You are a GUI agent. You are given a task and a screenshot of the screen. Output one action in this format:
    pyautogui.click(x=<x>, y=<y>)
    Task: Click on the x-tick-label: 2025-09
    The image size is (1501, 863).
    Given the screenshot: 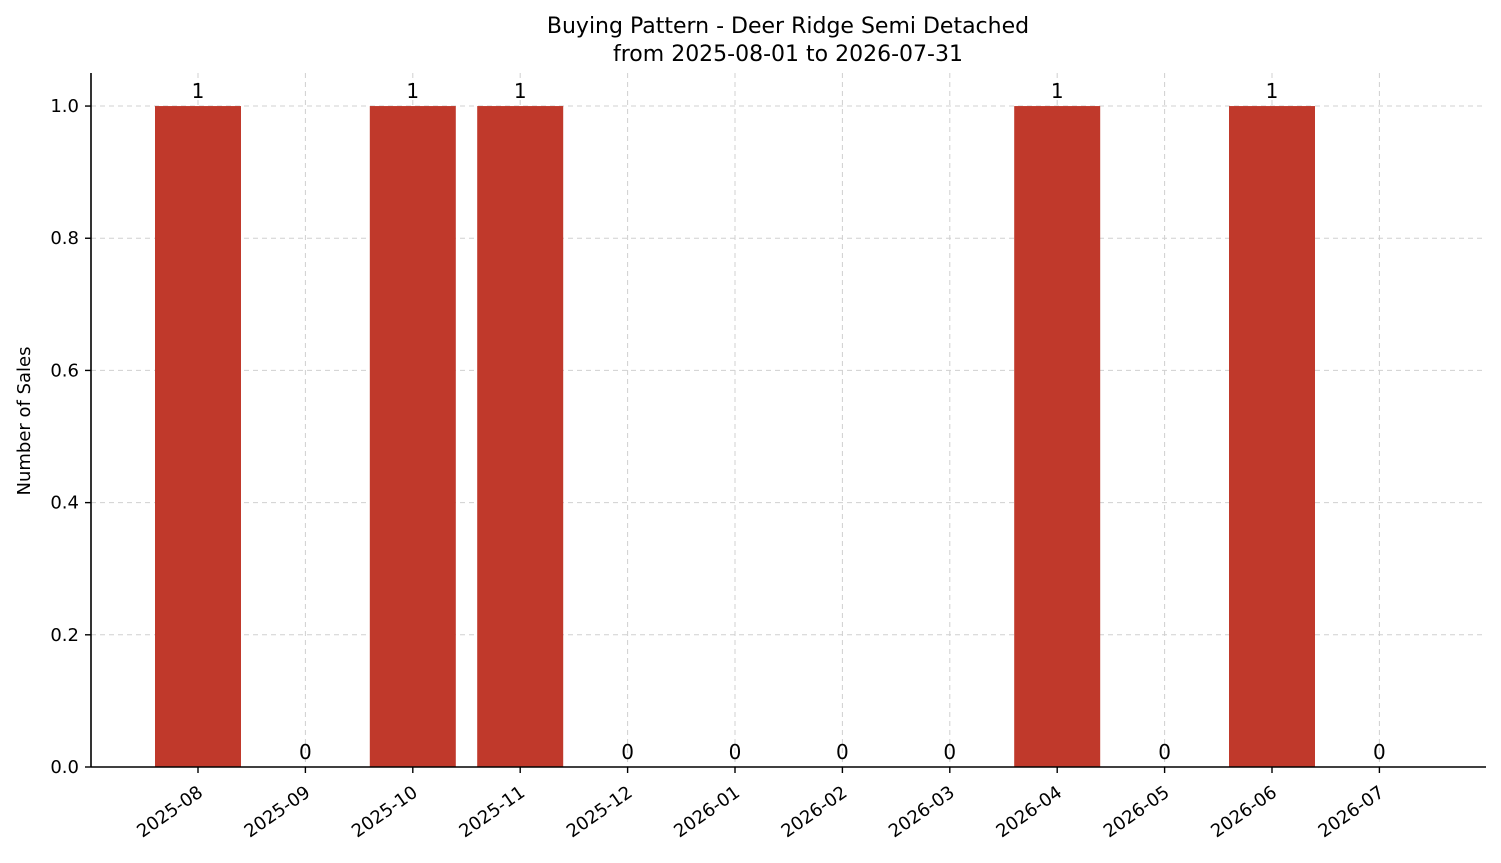 What is the action you would take?
    pyautogui.click(x=278, y=812)
    